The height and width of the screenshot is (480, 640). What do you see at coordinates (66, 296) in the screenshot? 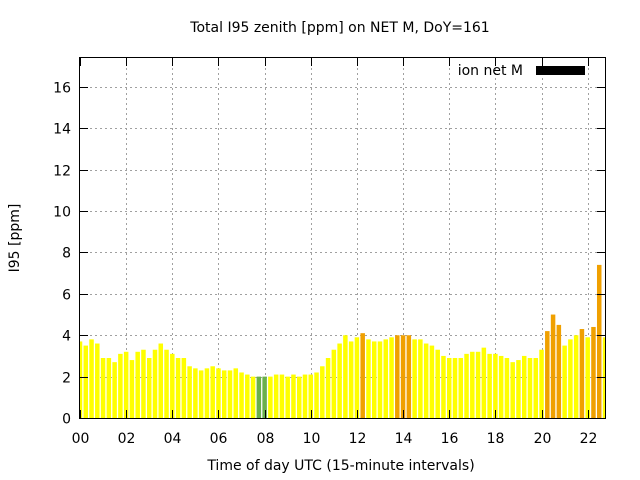
I see `y-tick-label: 6` at bounding box center [66, 296].